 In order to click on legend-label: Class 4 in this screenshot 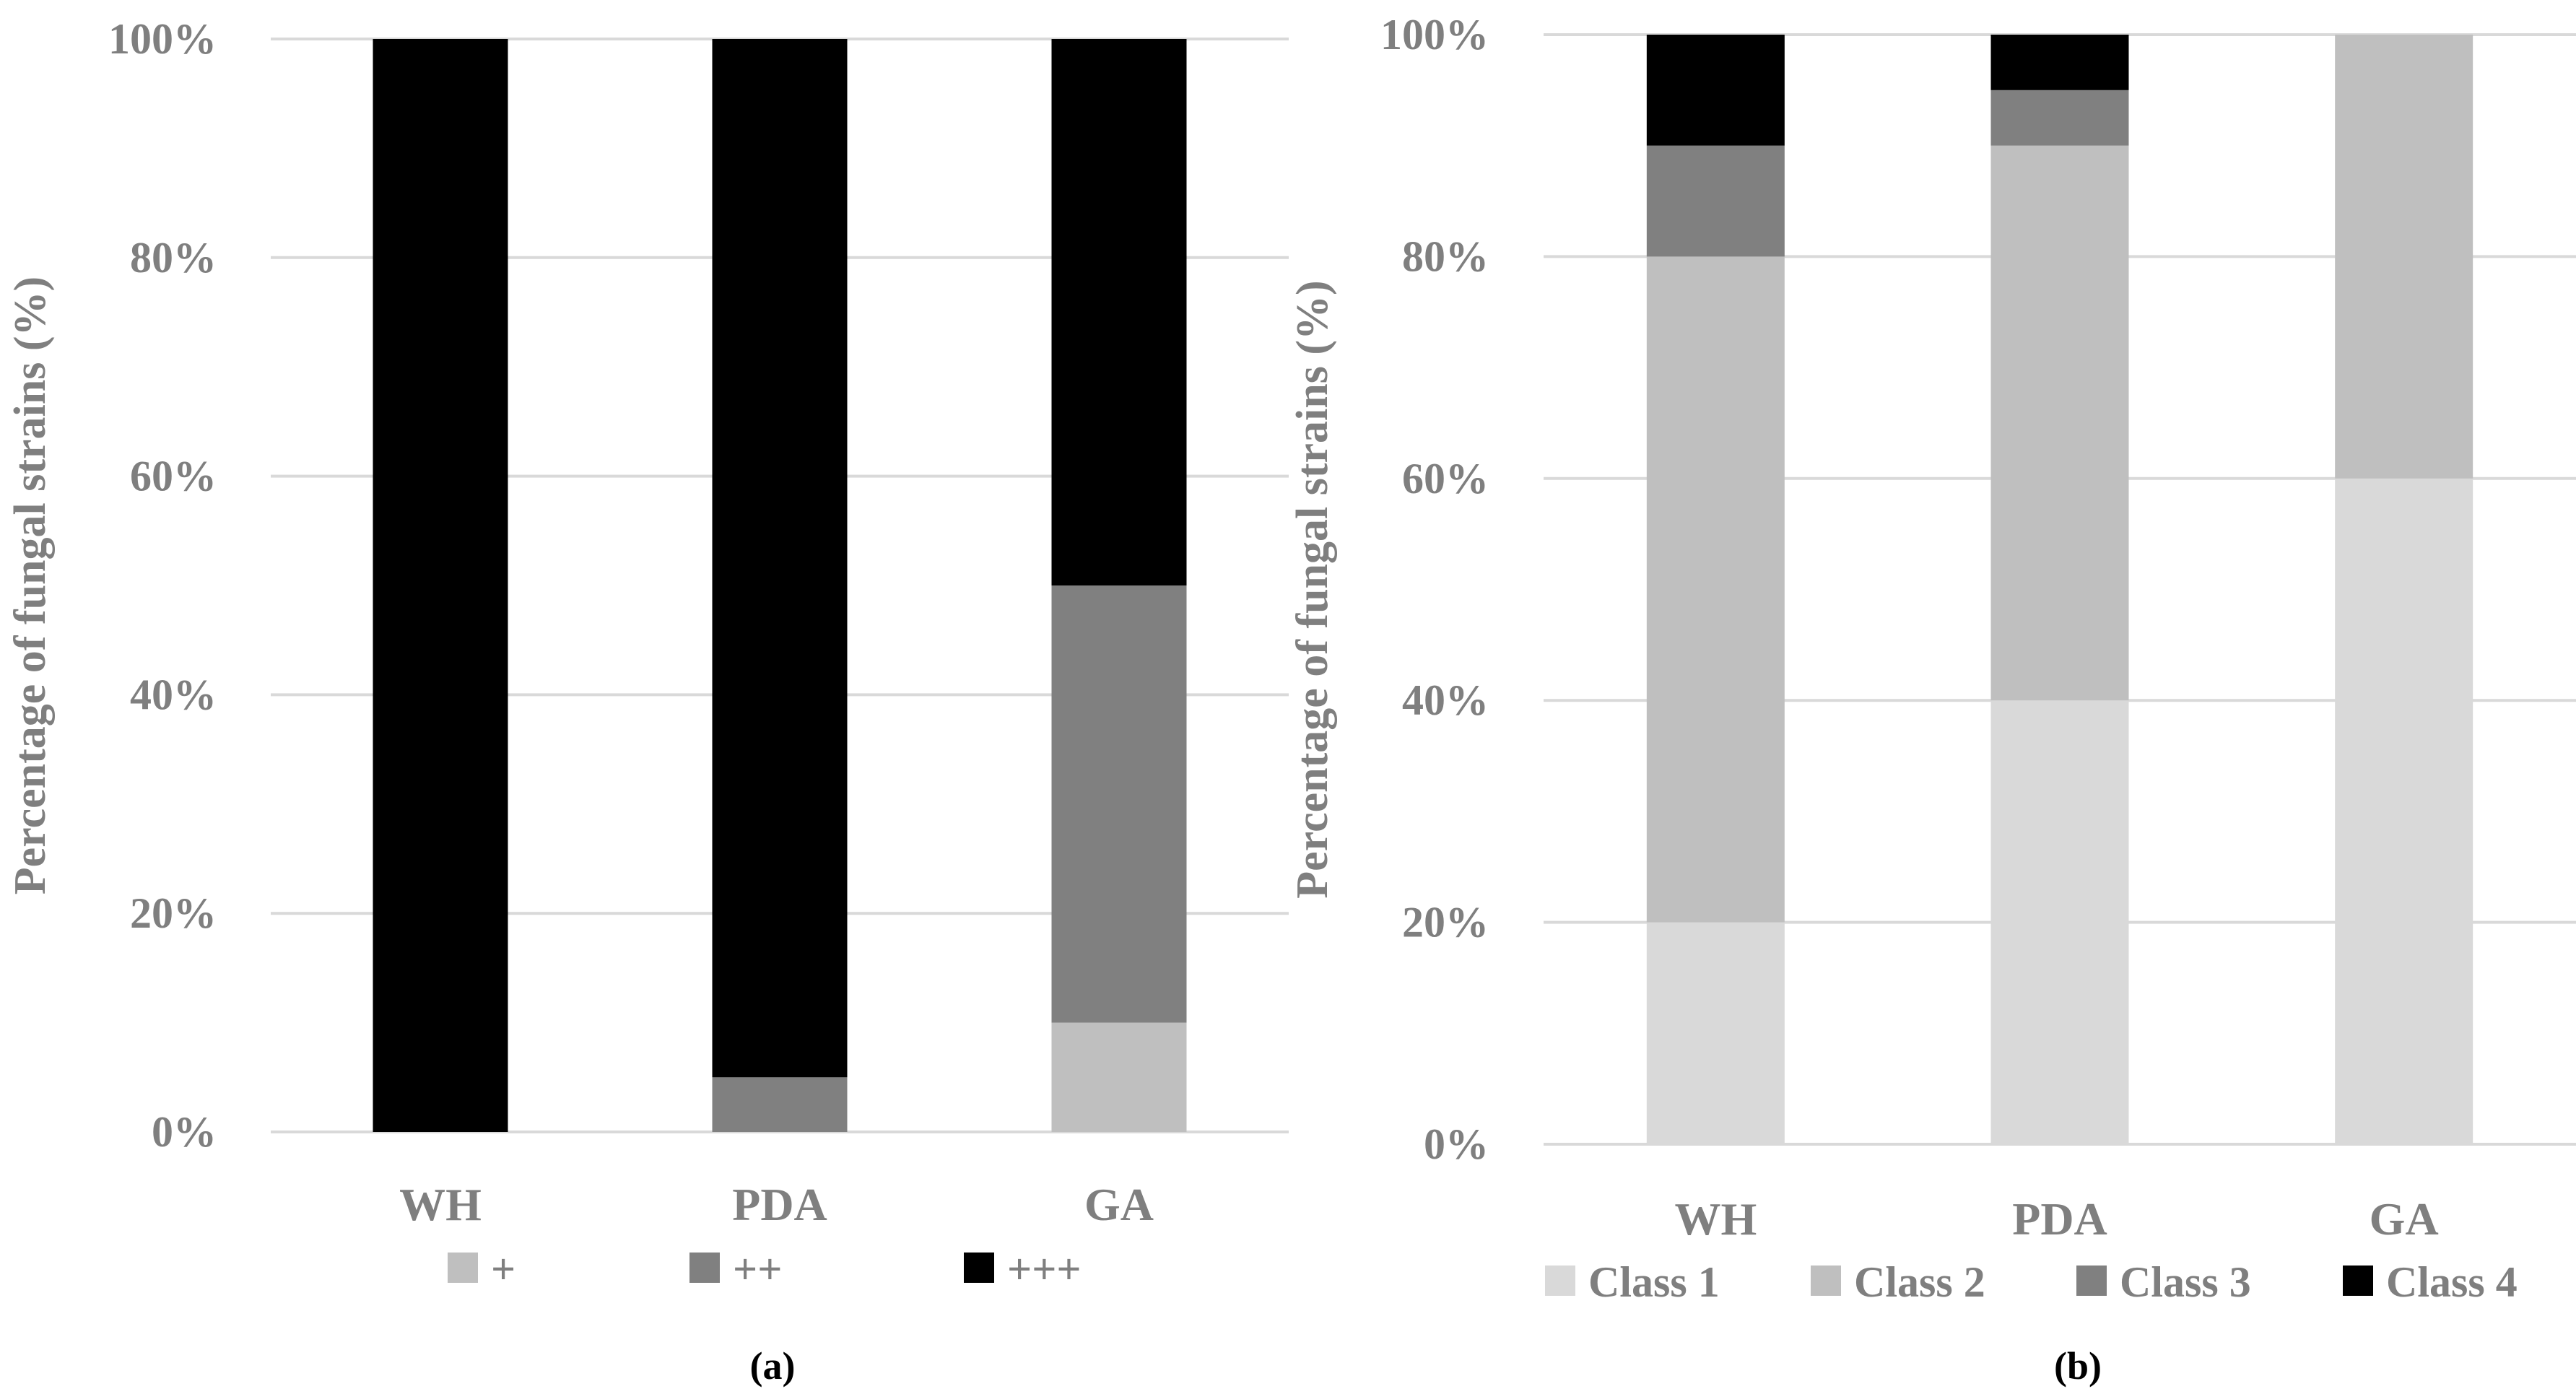, I will do `click(2452, 1282)`.